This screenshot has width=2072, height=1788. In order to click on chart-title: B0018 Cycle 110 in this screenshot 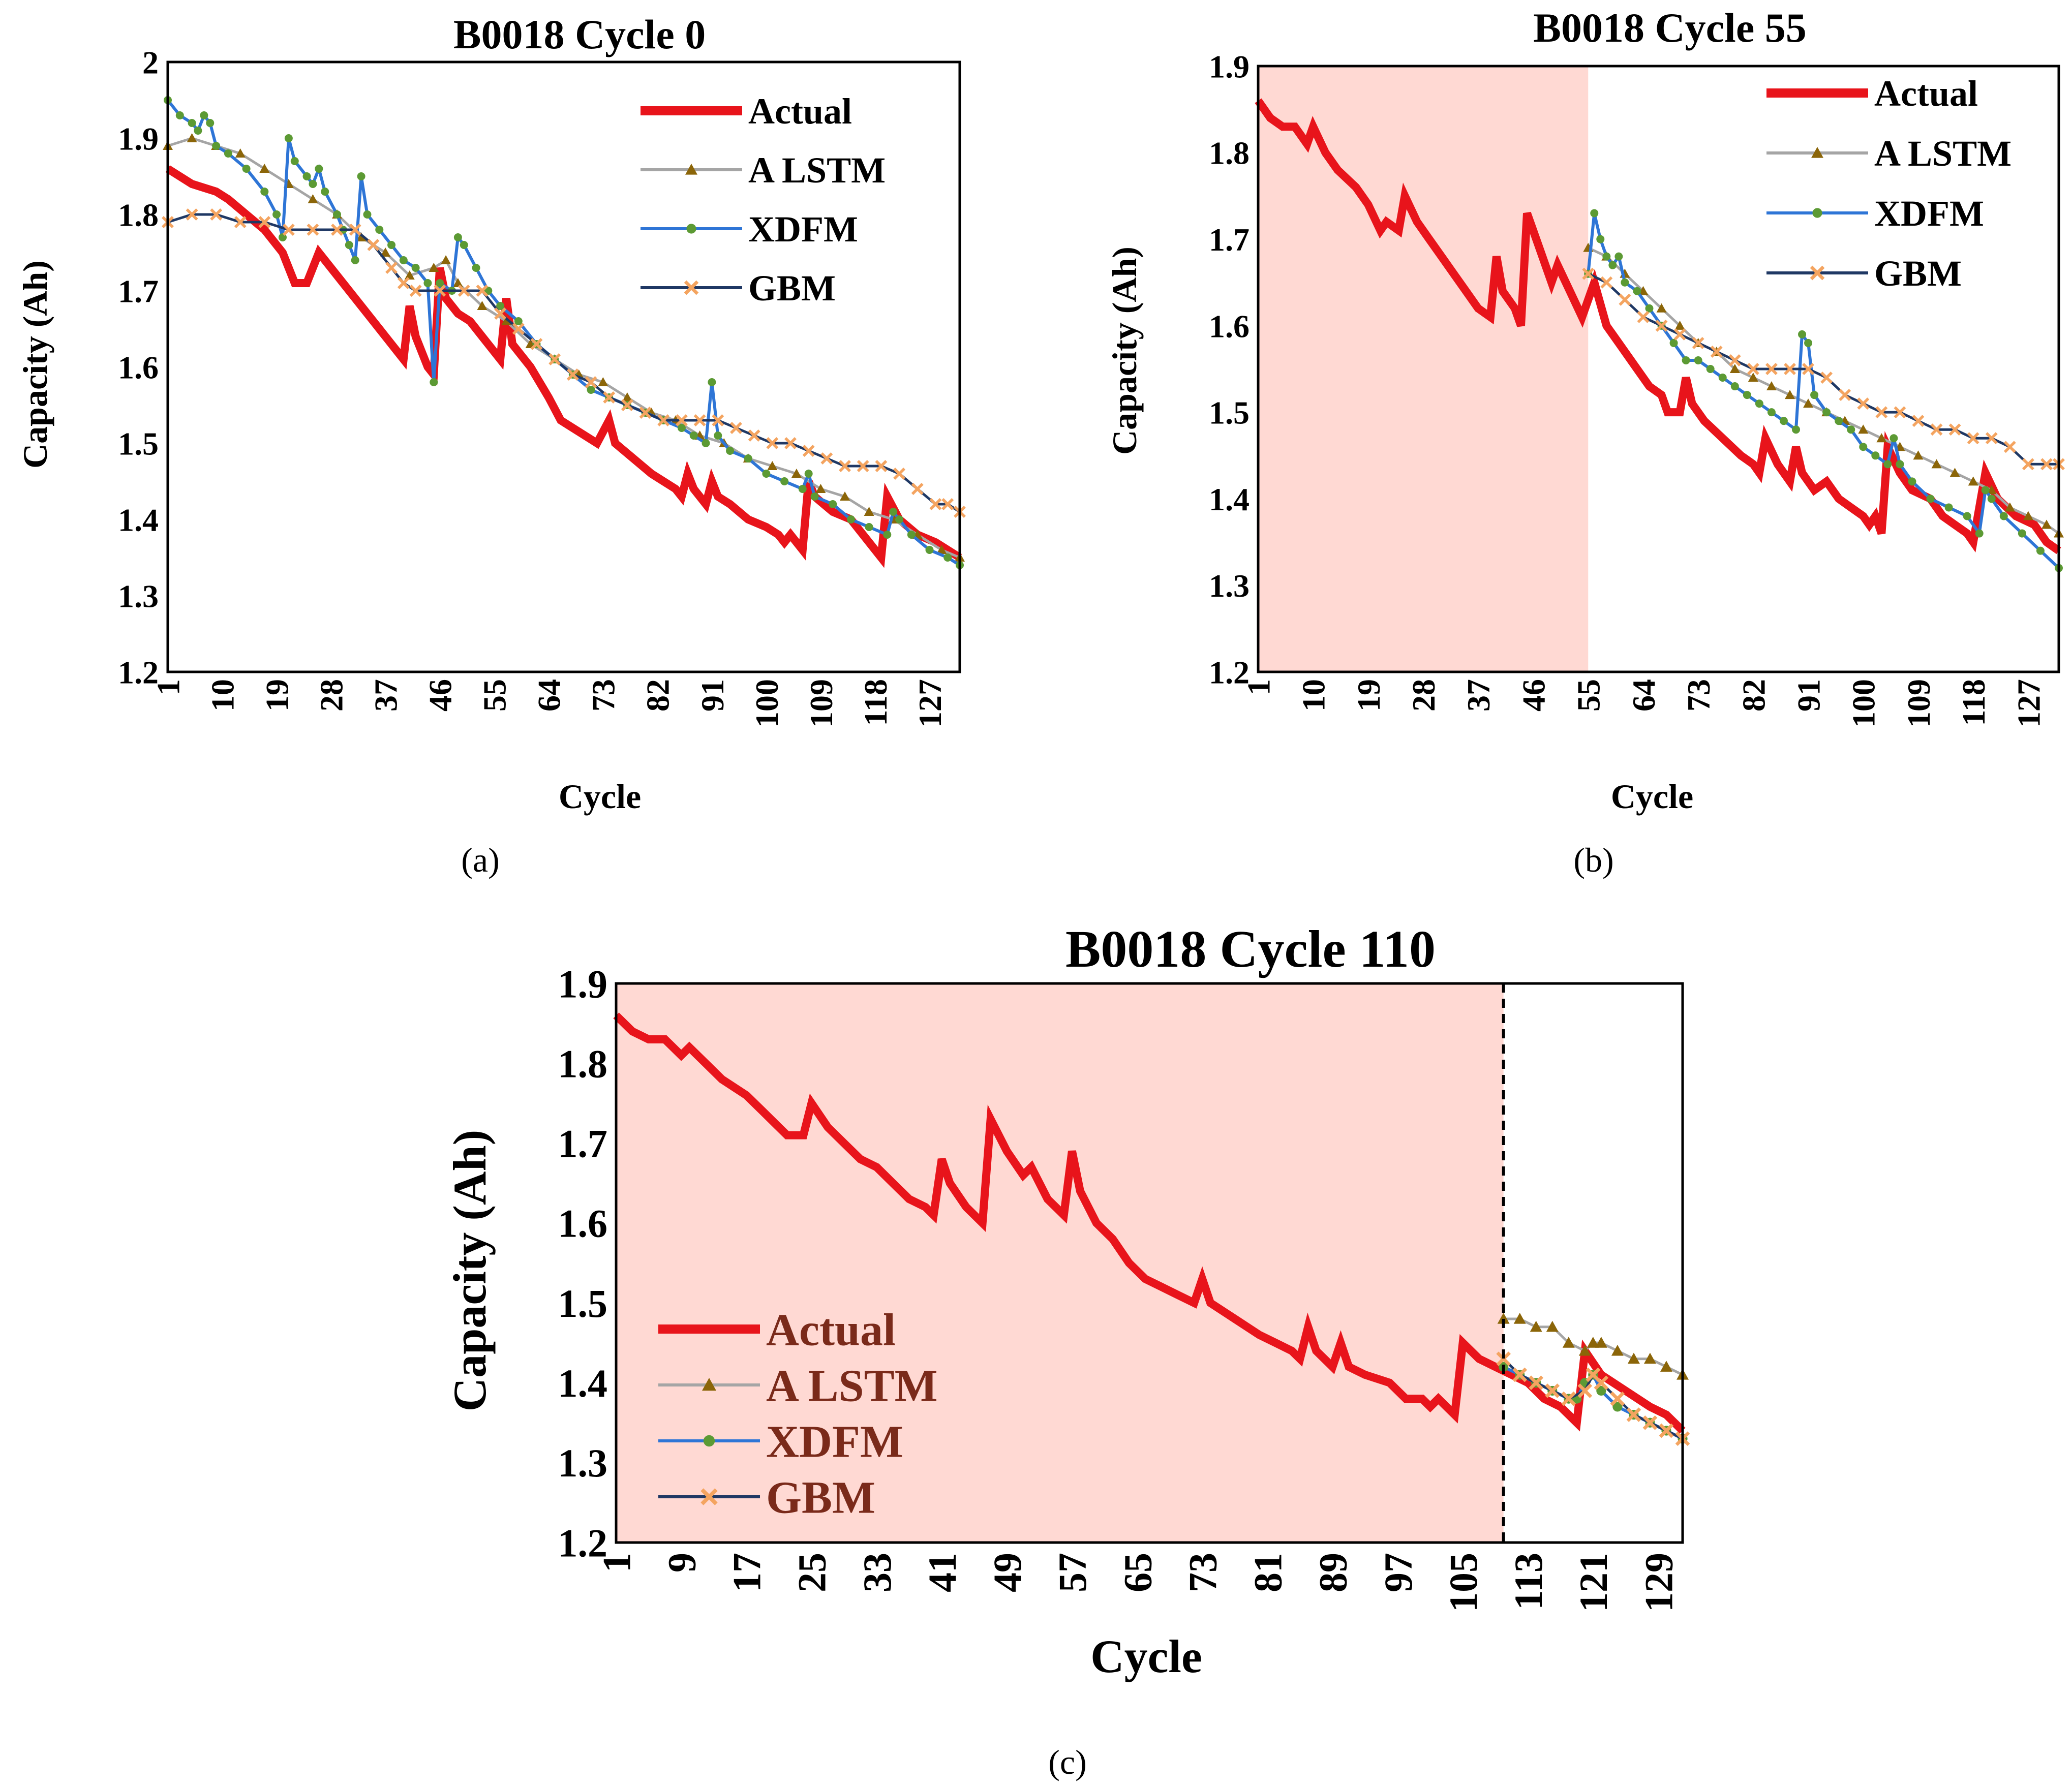, I will do `click(1251, 949)`.